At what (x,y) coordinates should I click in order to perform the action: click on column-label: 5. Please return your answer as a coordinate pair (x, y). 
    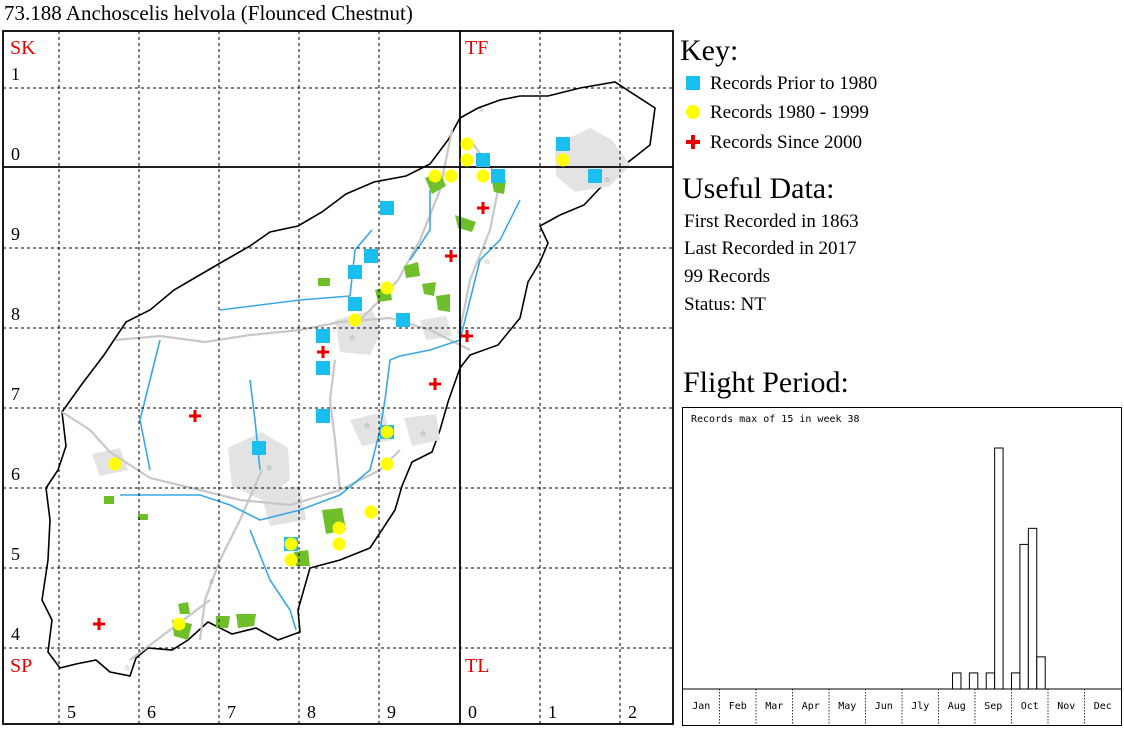
    Looking at the image, I should click on (71, 712).